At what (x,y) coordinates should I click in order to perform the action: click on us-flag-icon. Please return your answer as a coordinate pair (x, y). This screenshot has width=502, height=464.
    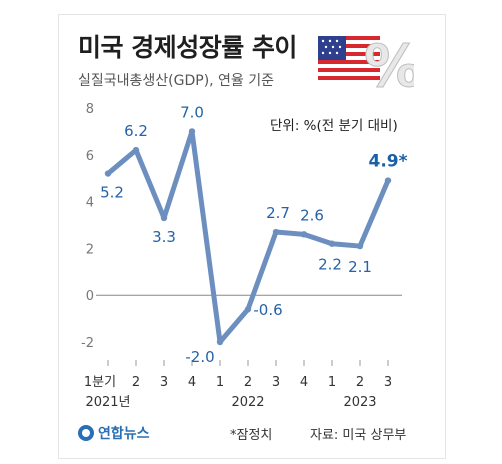
    Looking at the image, I should click on (349, 60).